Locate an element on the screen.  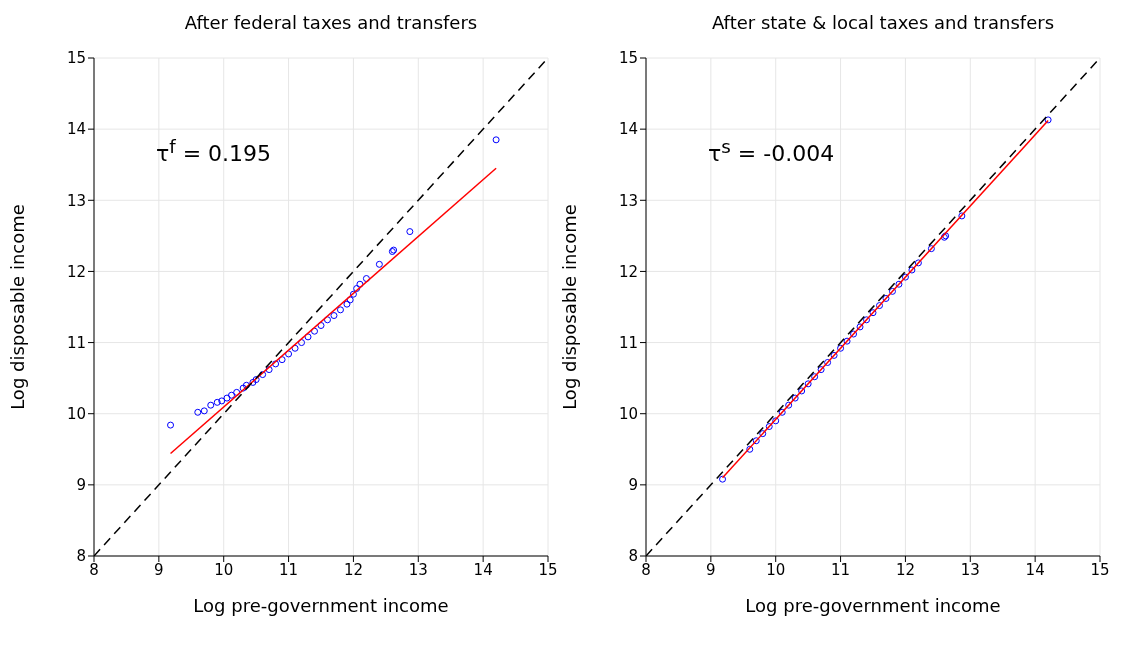
annotation: τ$^{f}$ = 0.195 is located at coordinates (214, 151).